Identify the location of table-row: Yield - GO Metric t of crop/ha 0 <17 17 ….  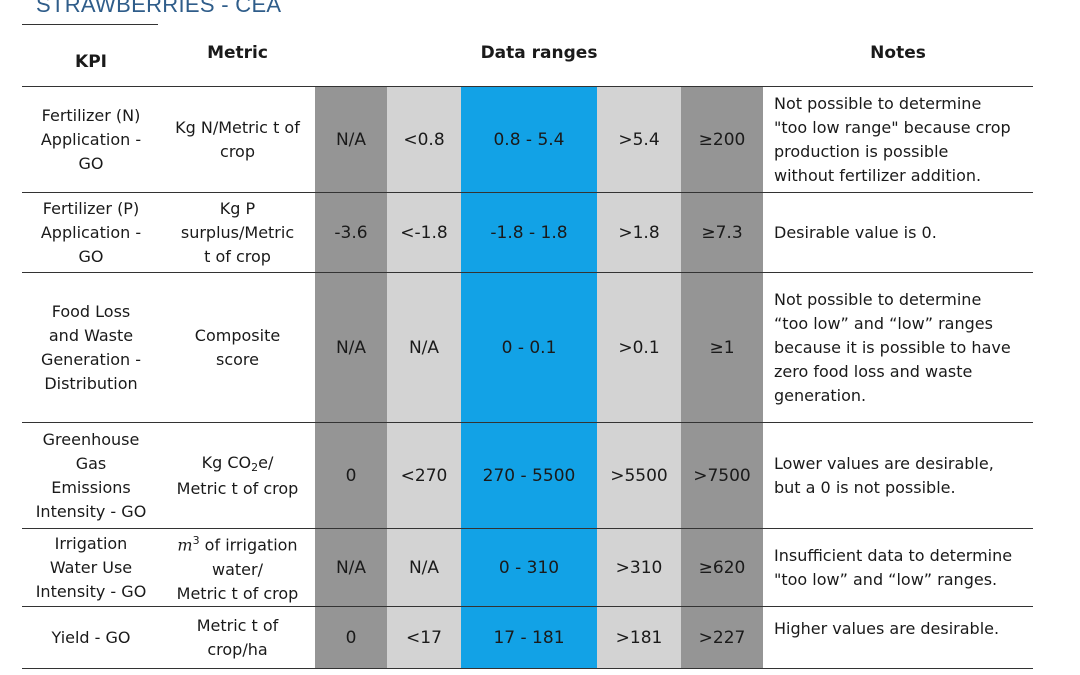
(527, 637).